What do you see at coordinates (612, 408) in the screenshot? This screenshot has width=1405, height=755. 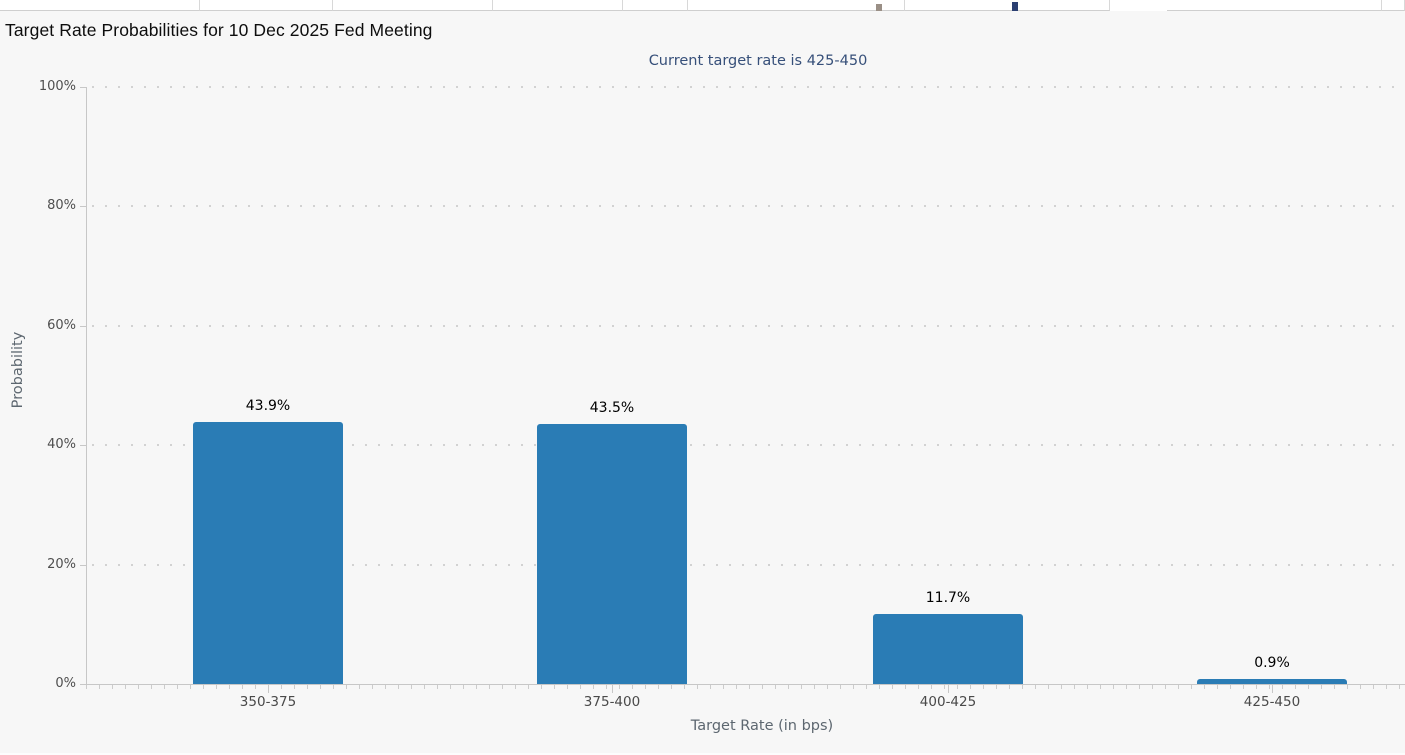 I see `bar-value-label: 43.5%` at bounding box center [612, 408].